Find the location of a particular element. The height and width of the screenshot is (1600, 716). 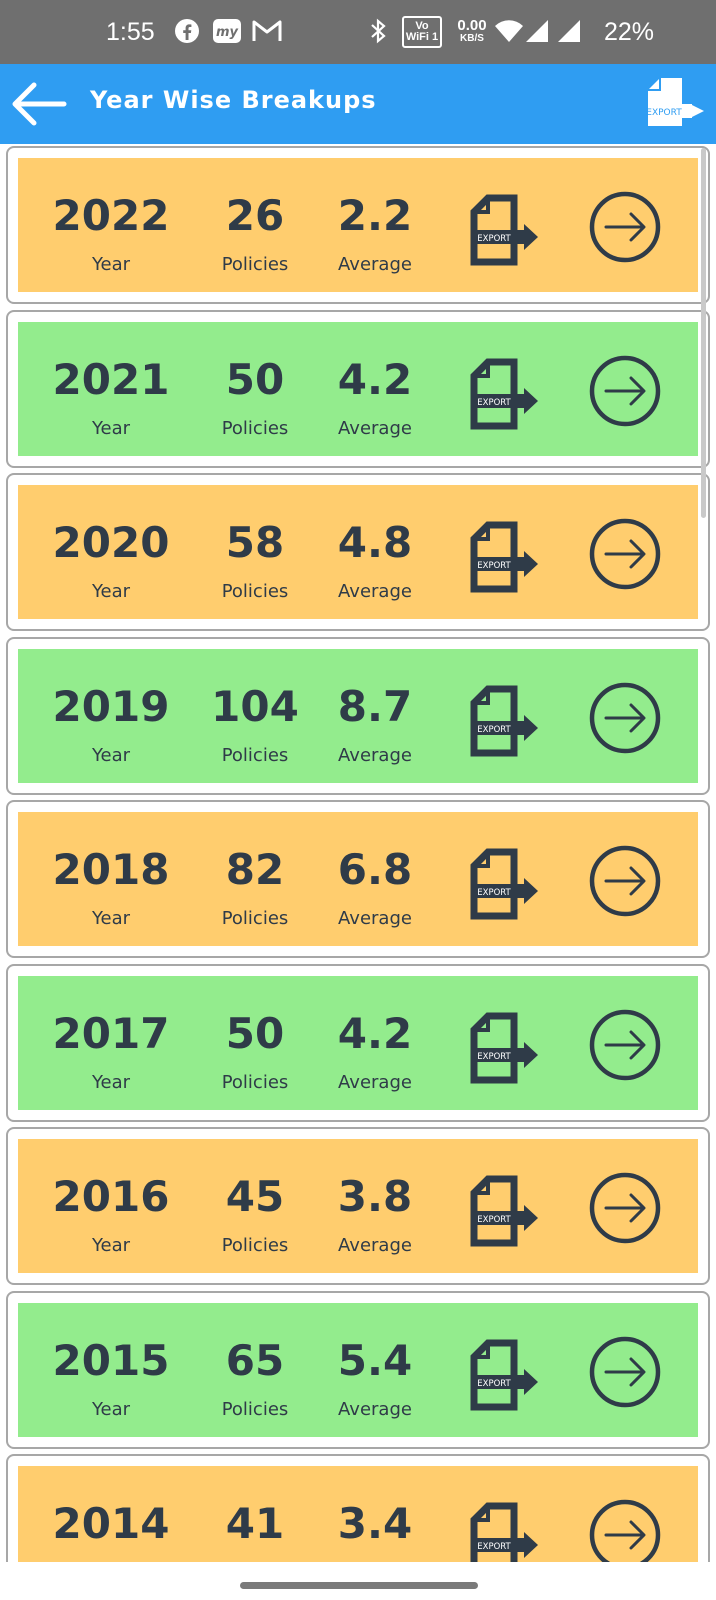

year-row-panel: 2016 Year 45 Policies 3.8 Average EXPORT is located at coordinates (358, 1206).